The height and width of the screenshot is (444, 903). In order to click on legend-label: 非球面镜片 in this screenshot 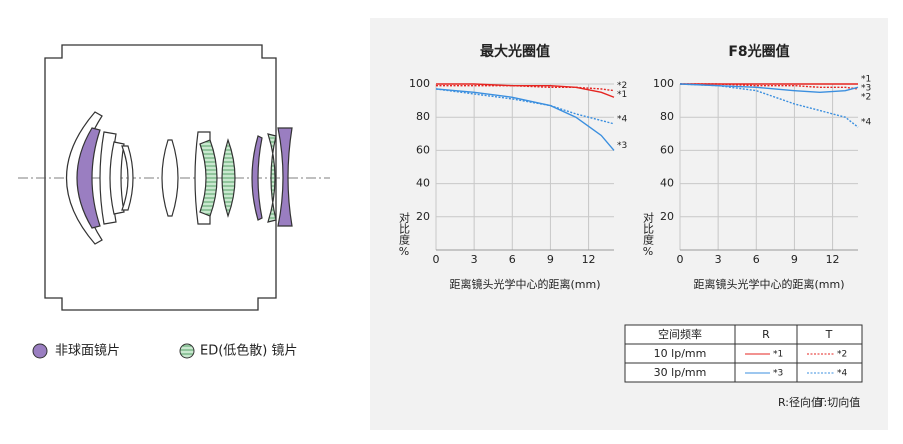, I will do `click(87, 351)`.